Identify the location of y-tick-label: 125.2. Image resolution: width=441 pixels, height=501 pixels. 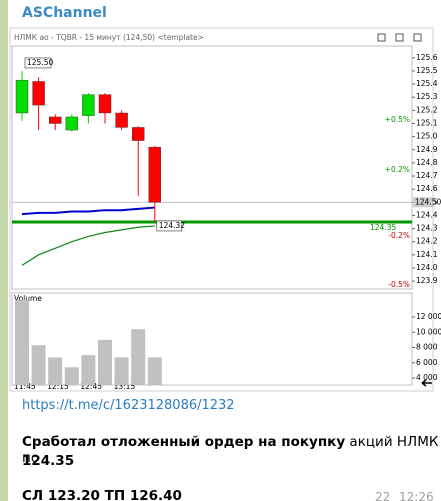
(427, 109).